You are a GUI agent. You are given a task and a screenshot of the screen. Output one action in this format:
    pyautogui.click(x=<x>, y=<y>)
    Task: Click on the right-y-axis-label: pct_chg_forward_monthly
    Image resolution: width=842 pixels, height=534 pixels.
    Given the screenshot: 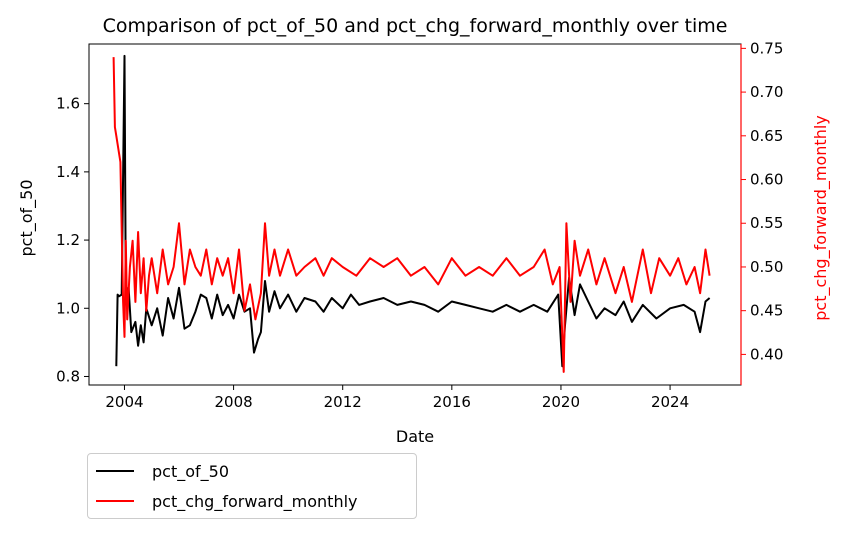 What is the action you would take?
    pyautogui.click(x=821, y=218)
    